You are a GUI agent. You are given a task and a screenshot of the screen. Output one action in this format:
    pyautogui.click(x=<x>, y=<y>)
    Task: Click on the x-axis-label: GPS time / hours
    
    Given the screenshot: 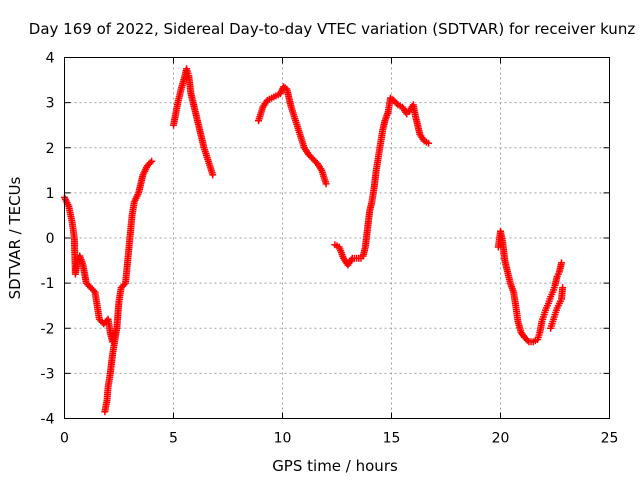 What is the action you would take?
    pyautogui.click(x=335, y=466)
    